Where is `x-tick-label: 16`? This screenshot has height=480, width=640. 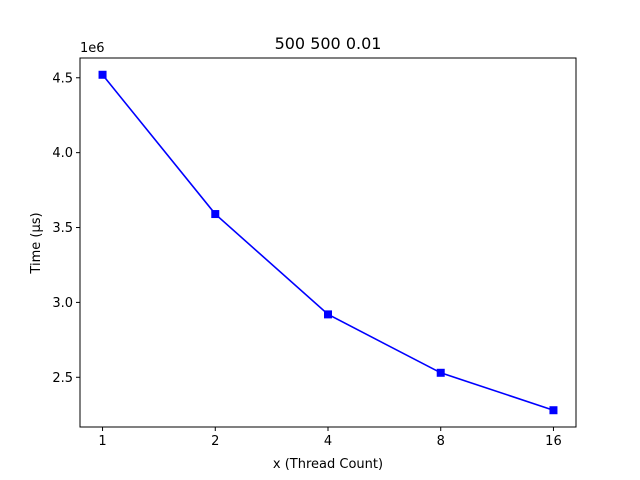 x-tick-label: 16 is located at coordinates (553, 441).